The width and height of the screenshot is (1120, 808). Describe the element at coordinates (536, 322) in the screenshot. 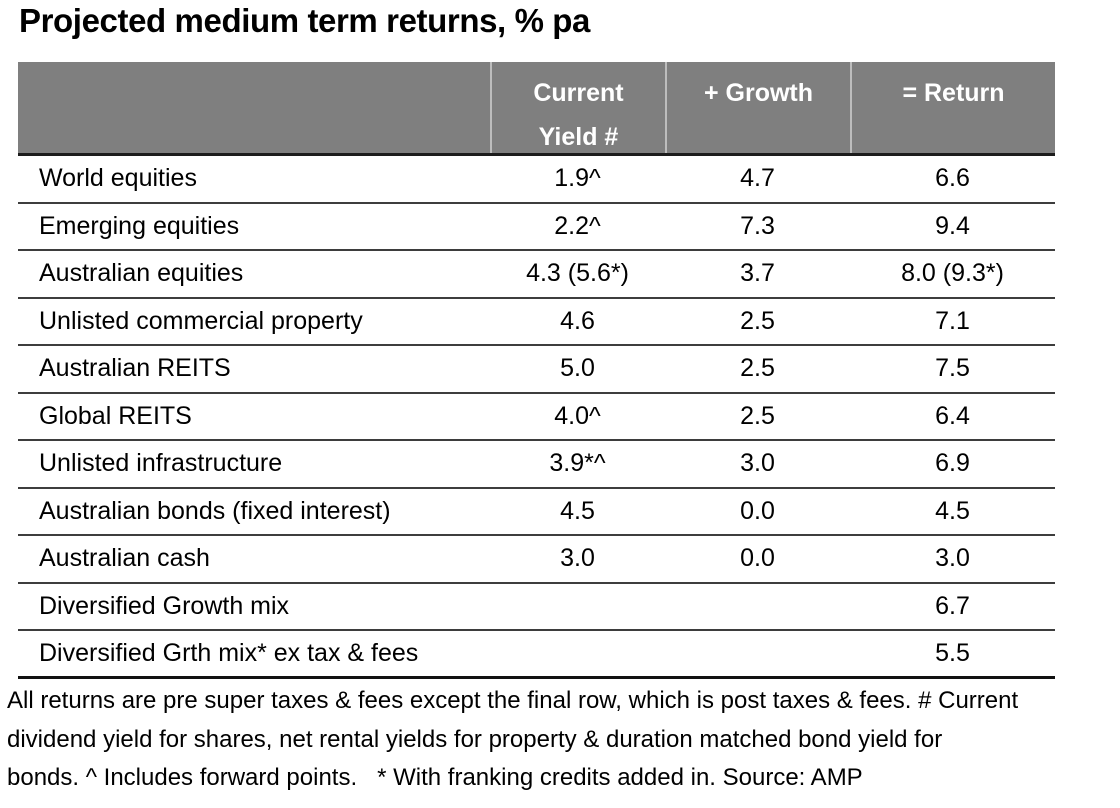

I see `table-row: Unlisted commercial property 4.6 2.5 7.1` at that location.